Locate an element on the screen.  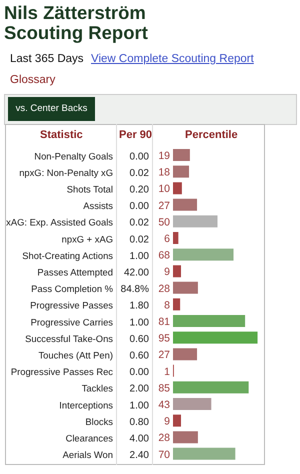
text: Per 90 is located at coordinates (135, 135).